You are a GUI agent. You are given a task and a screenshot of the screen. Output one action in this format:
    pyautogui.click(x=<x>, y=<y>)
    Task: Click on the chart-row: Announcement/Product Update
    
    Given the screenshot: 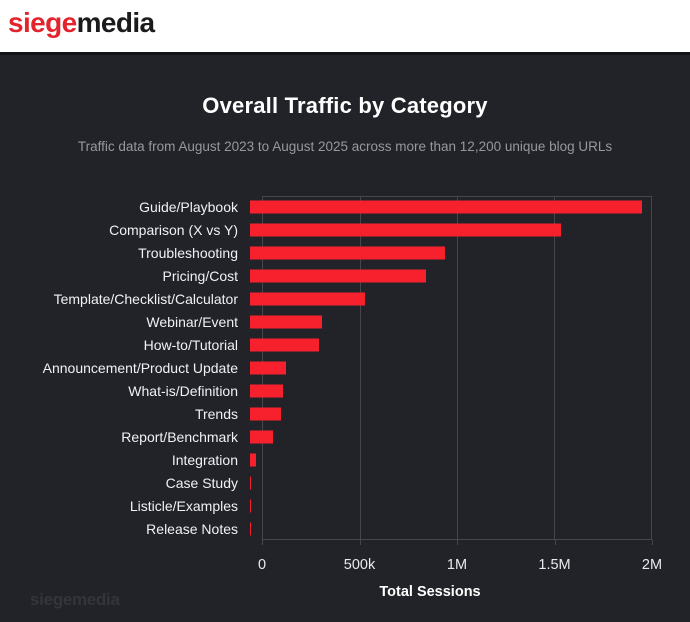 What is the action you would take?
    pyautogui.click(x=326, y=368)
    